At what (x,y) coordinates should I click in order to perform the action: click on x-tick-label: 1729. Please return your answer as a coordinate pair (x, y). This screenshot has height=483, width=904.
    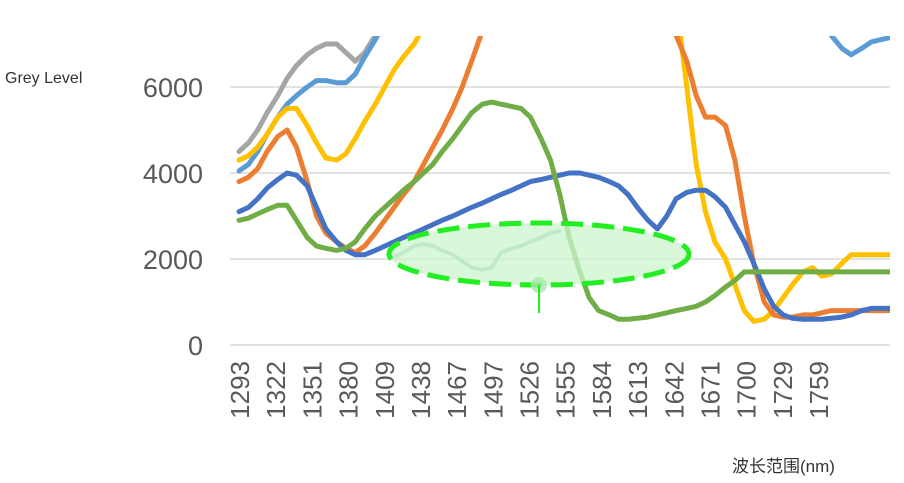
    Looking at the image, I should click on (783, 390).